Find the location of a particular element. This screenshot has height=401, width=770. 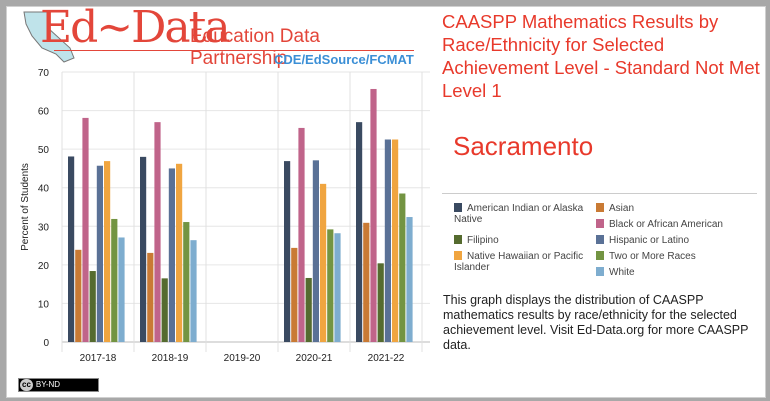

legend-item: Two or More Races is located at coordinates (676, 256).